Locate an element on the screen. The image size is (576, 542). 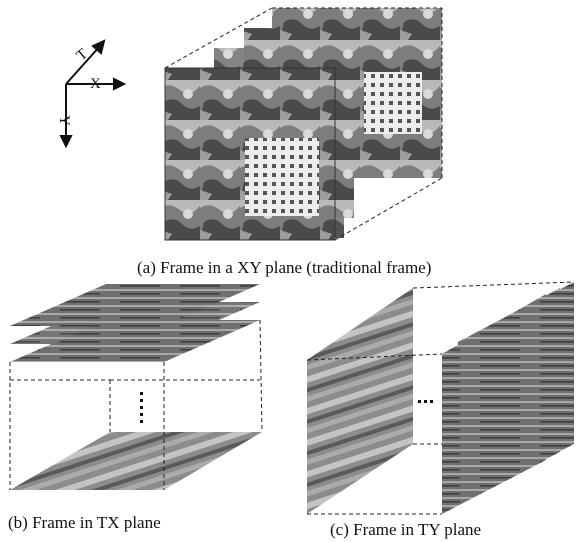
tx-box-lines is located at coordinates (136, 404).